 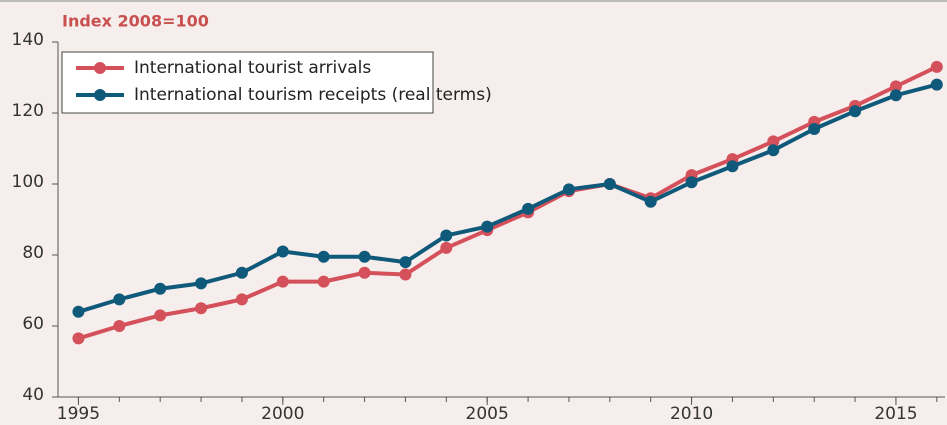 I want to click on y-tick-label: 40, so click(x=33, y=395).